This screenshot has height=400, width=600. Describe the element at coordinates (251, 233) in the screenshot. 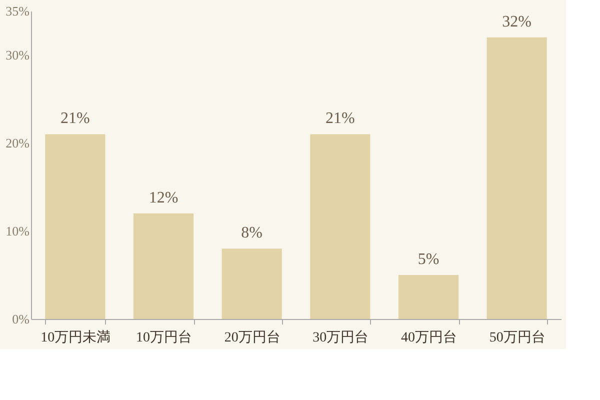

I see `data-label: 8%` at that location.